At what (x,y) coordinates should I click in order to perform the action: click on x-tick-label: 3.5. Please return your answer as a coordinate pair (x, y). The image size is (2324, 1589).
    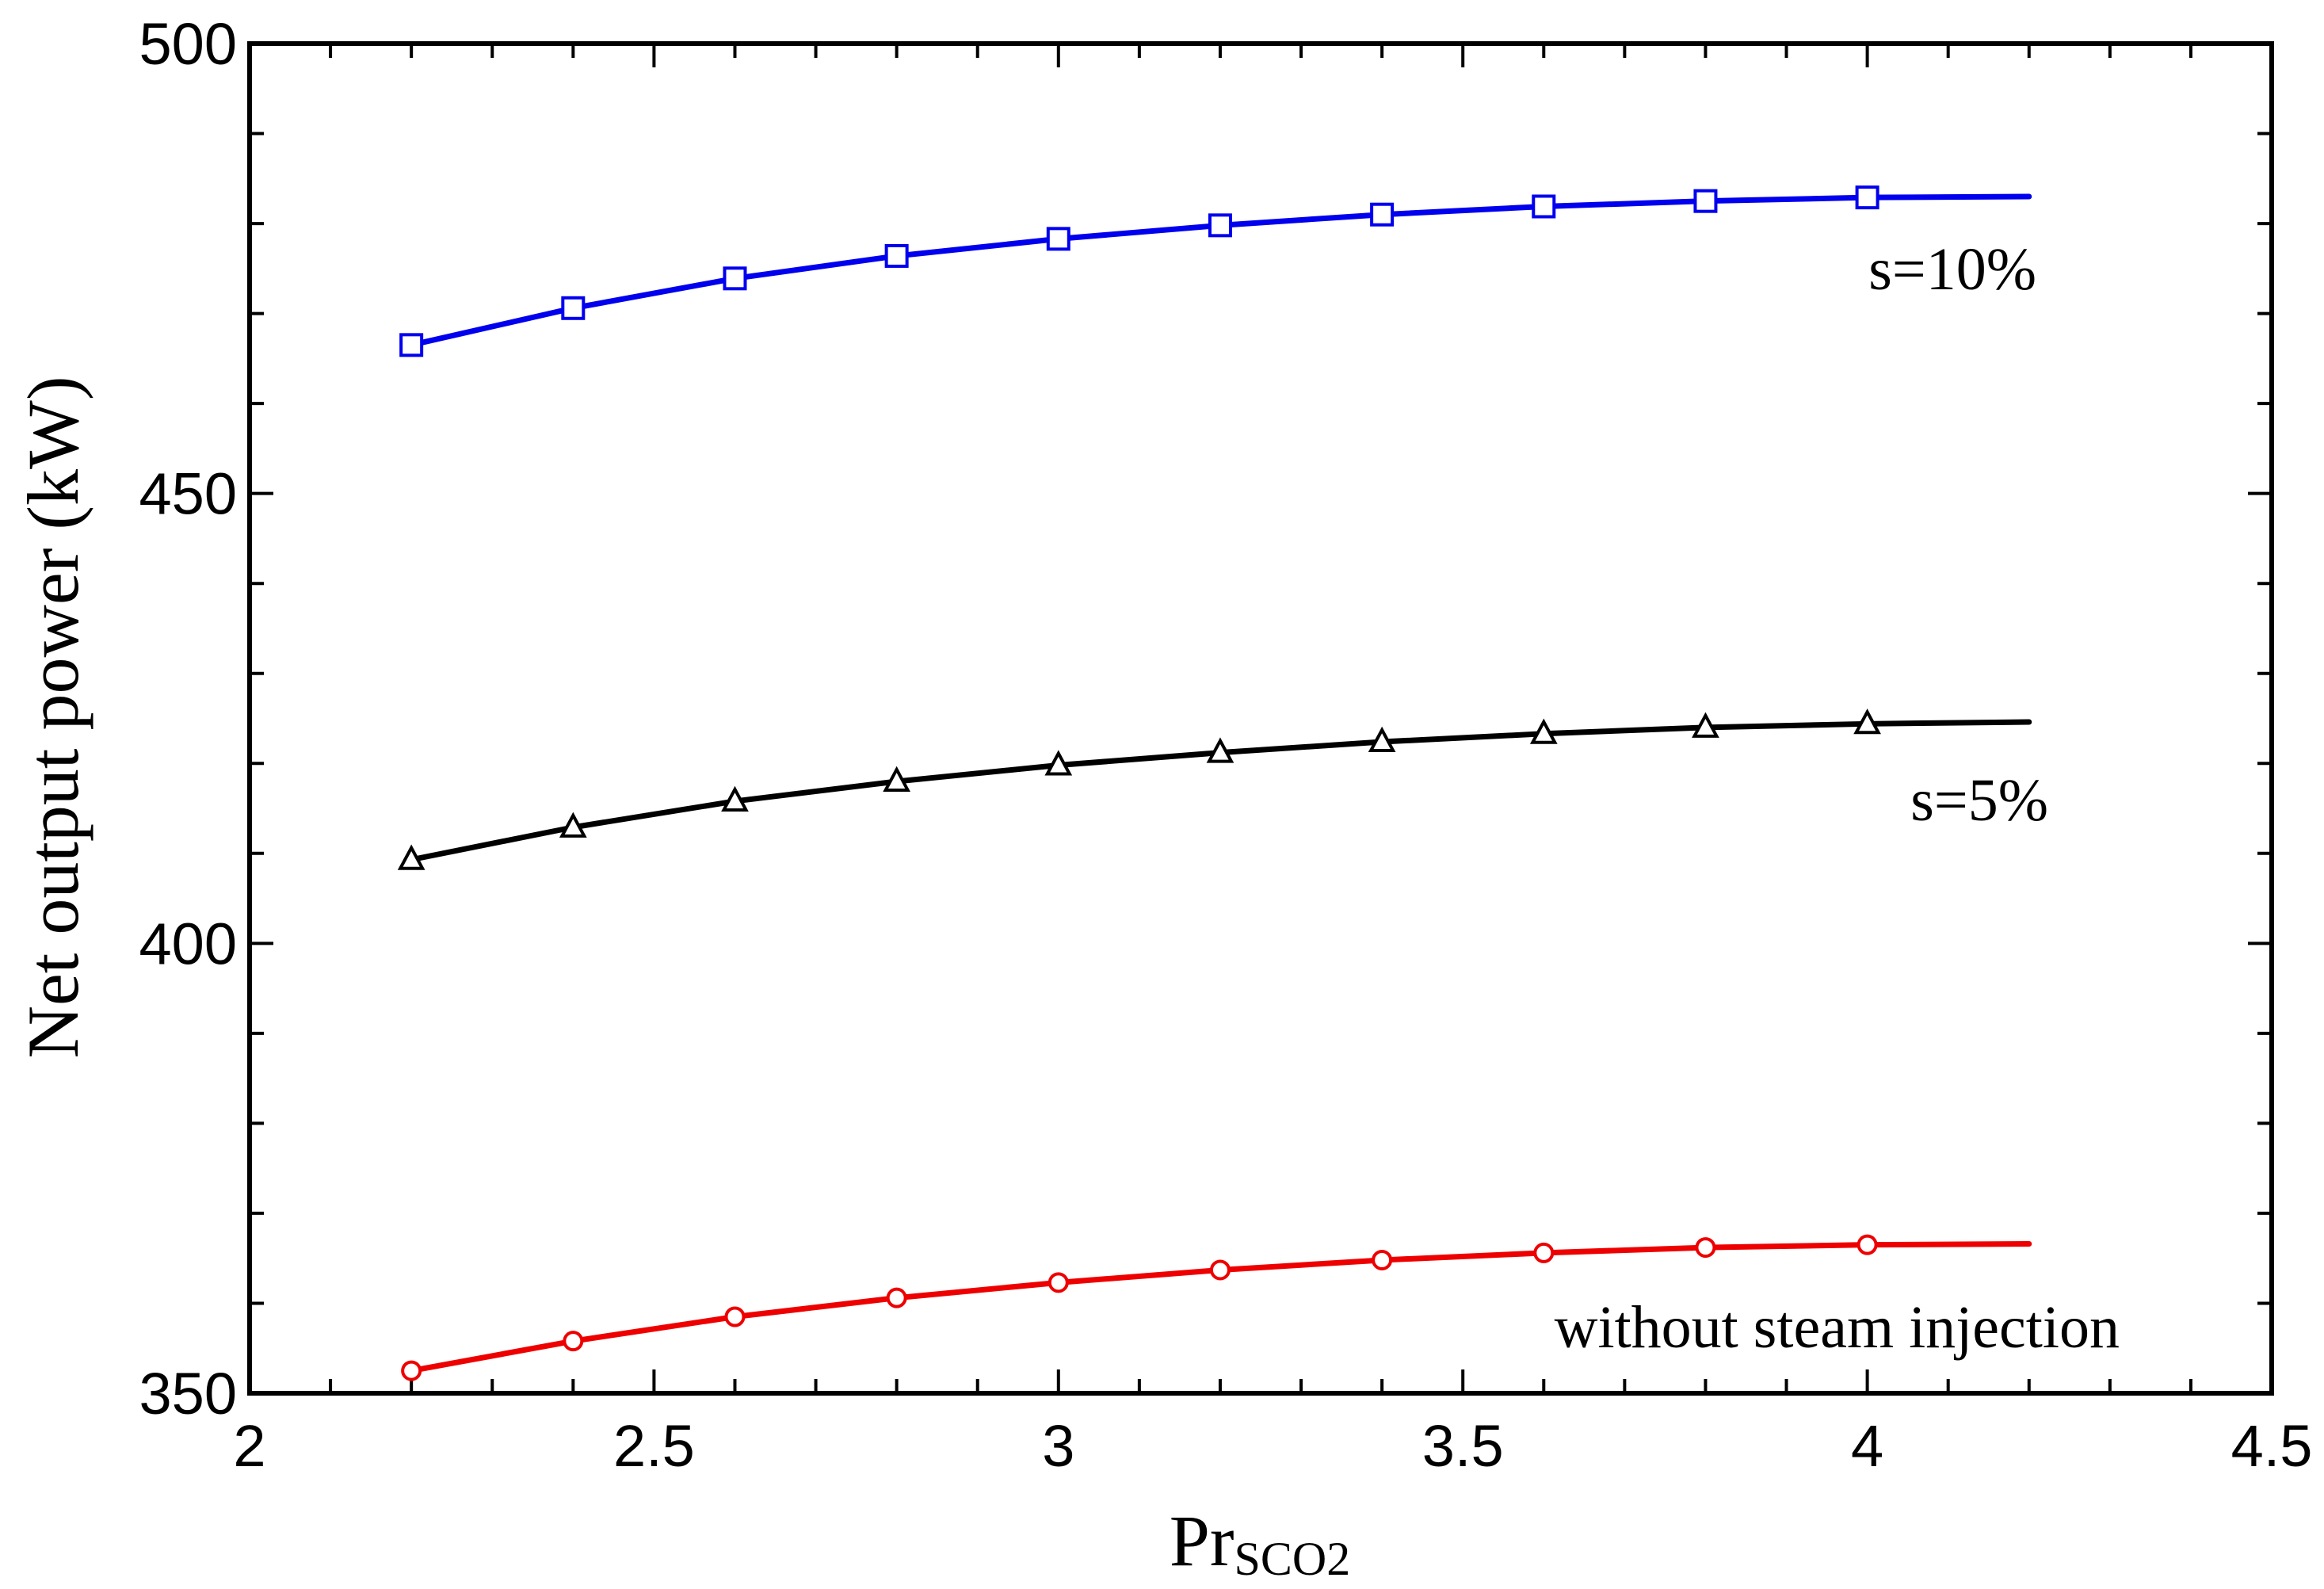
    Looking at the image, I should click on (1463, 1446).